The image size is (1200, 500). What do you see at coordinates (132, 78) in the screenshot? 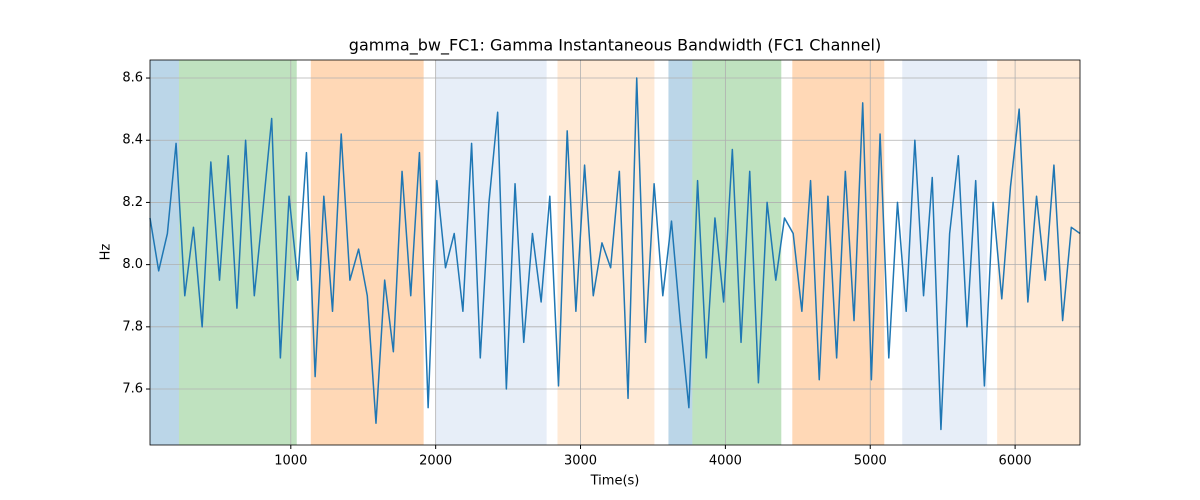
I see `y-tick-label: 8.6` at bounding box center [132, 78].